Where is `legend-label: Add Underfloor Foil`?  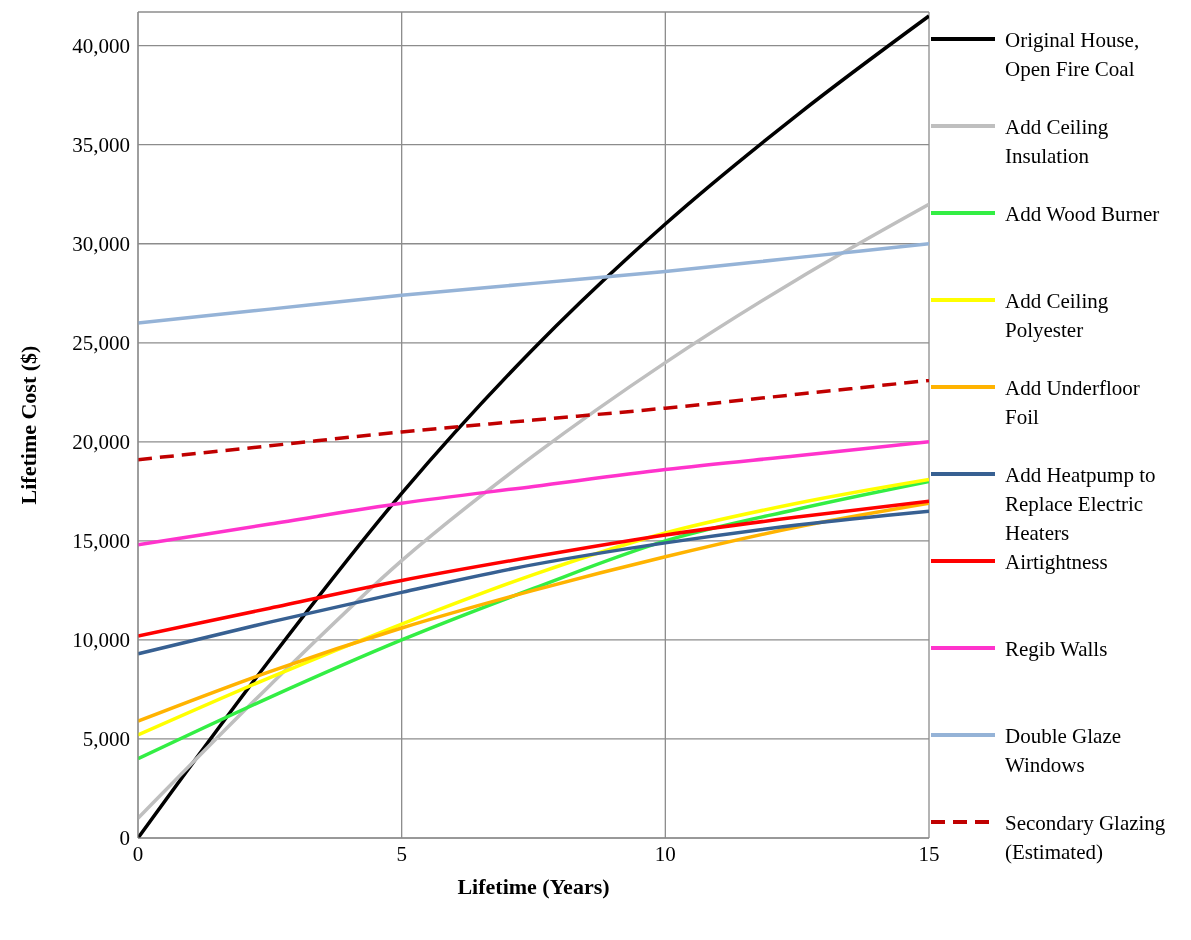 legend-label: Add Underfloor Foil is located at coordinates (1073, 403).